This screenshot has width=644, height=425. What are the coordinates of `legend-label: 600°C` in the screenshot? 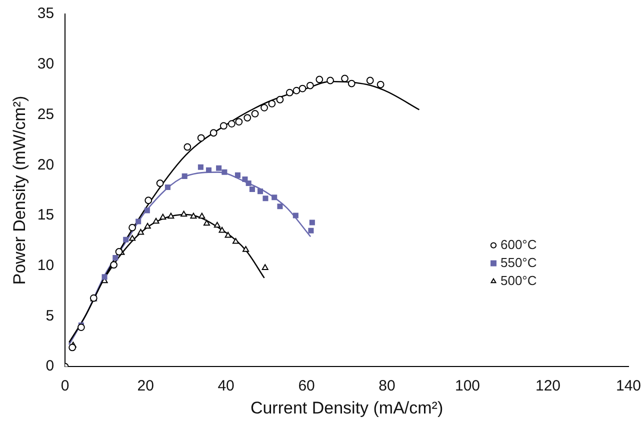 It's located at (518, 244).